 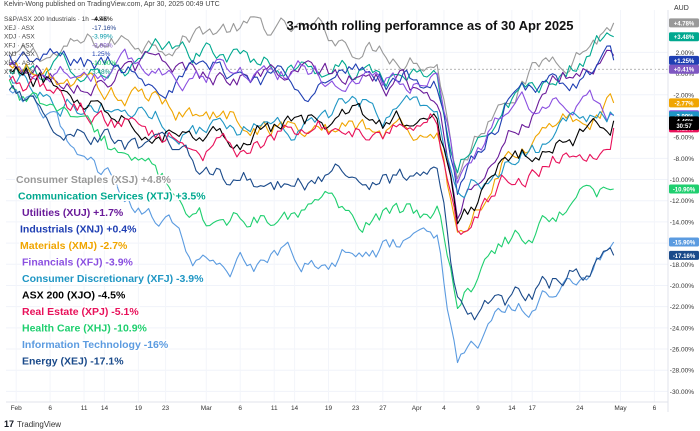 What do you see at coordinates (683, 95) in the screenshot?
I see `y-tick-label: -2.00%` at bounding box center [683, 95].